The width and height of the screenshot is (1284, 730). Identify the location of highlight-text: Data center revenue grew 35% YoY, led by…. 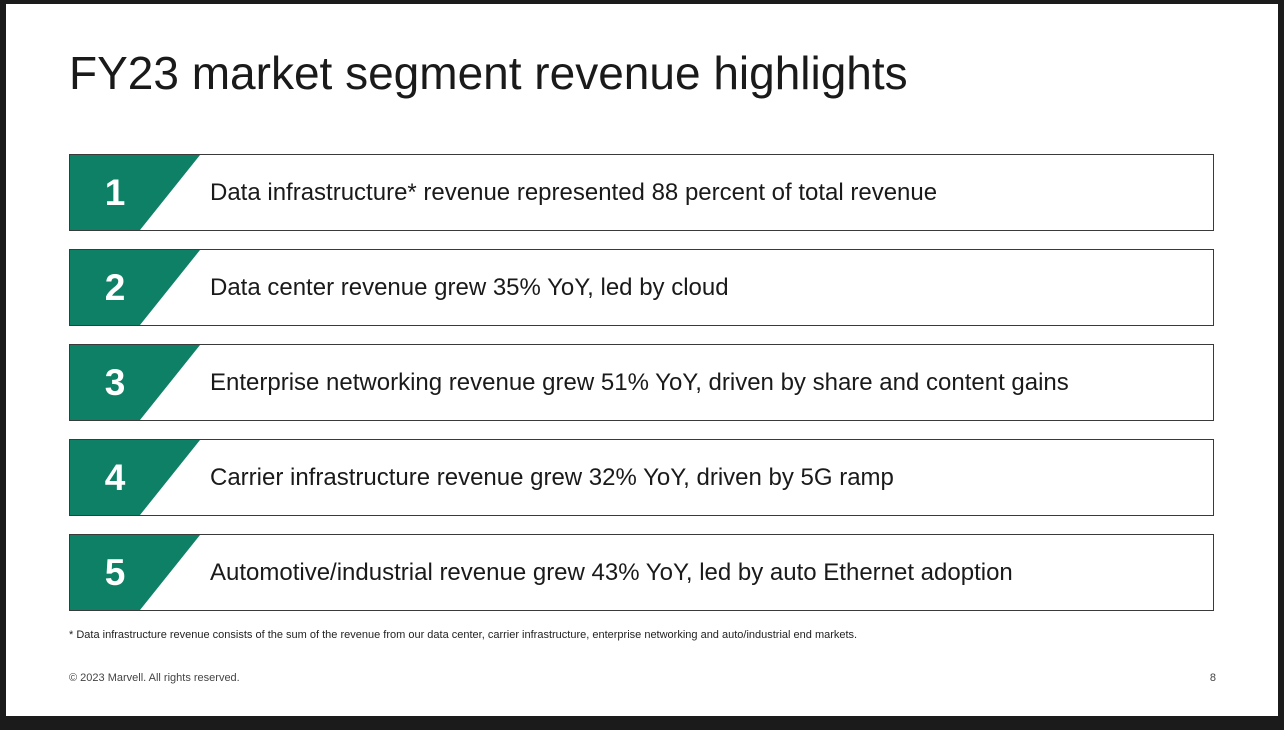
(469, 287).